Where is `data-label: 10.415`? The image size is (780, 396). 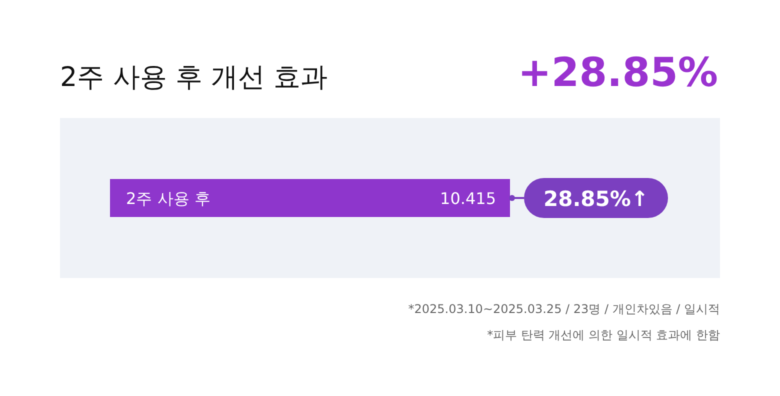
data-label: 10.415 is located at coordinates (468, 198).